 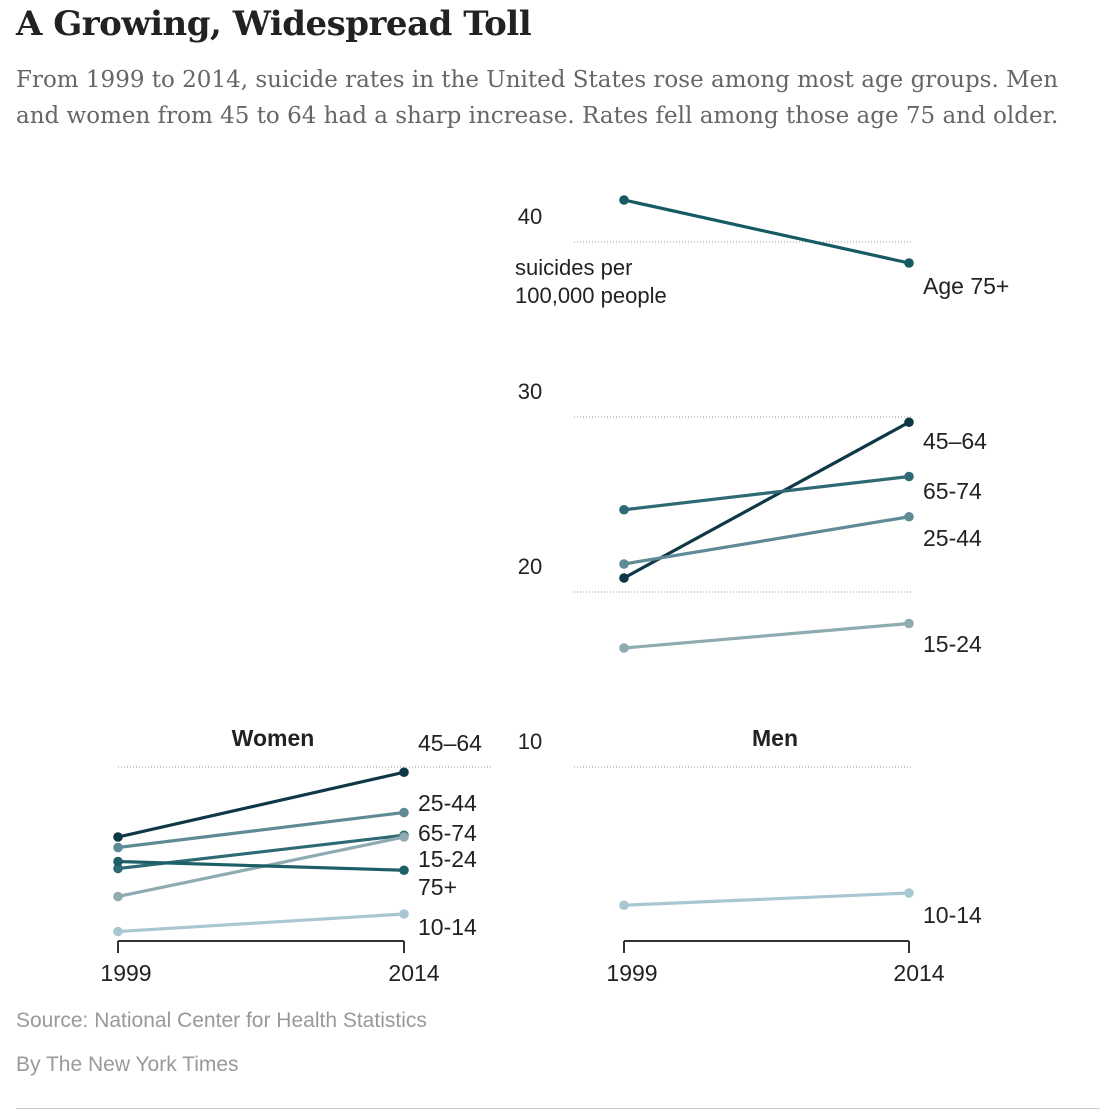 What do you see at coordinates (918, 973) in the screenshot?
I see `men-x-label-2014: 2014` at bounding box center [918, 973].